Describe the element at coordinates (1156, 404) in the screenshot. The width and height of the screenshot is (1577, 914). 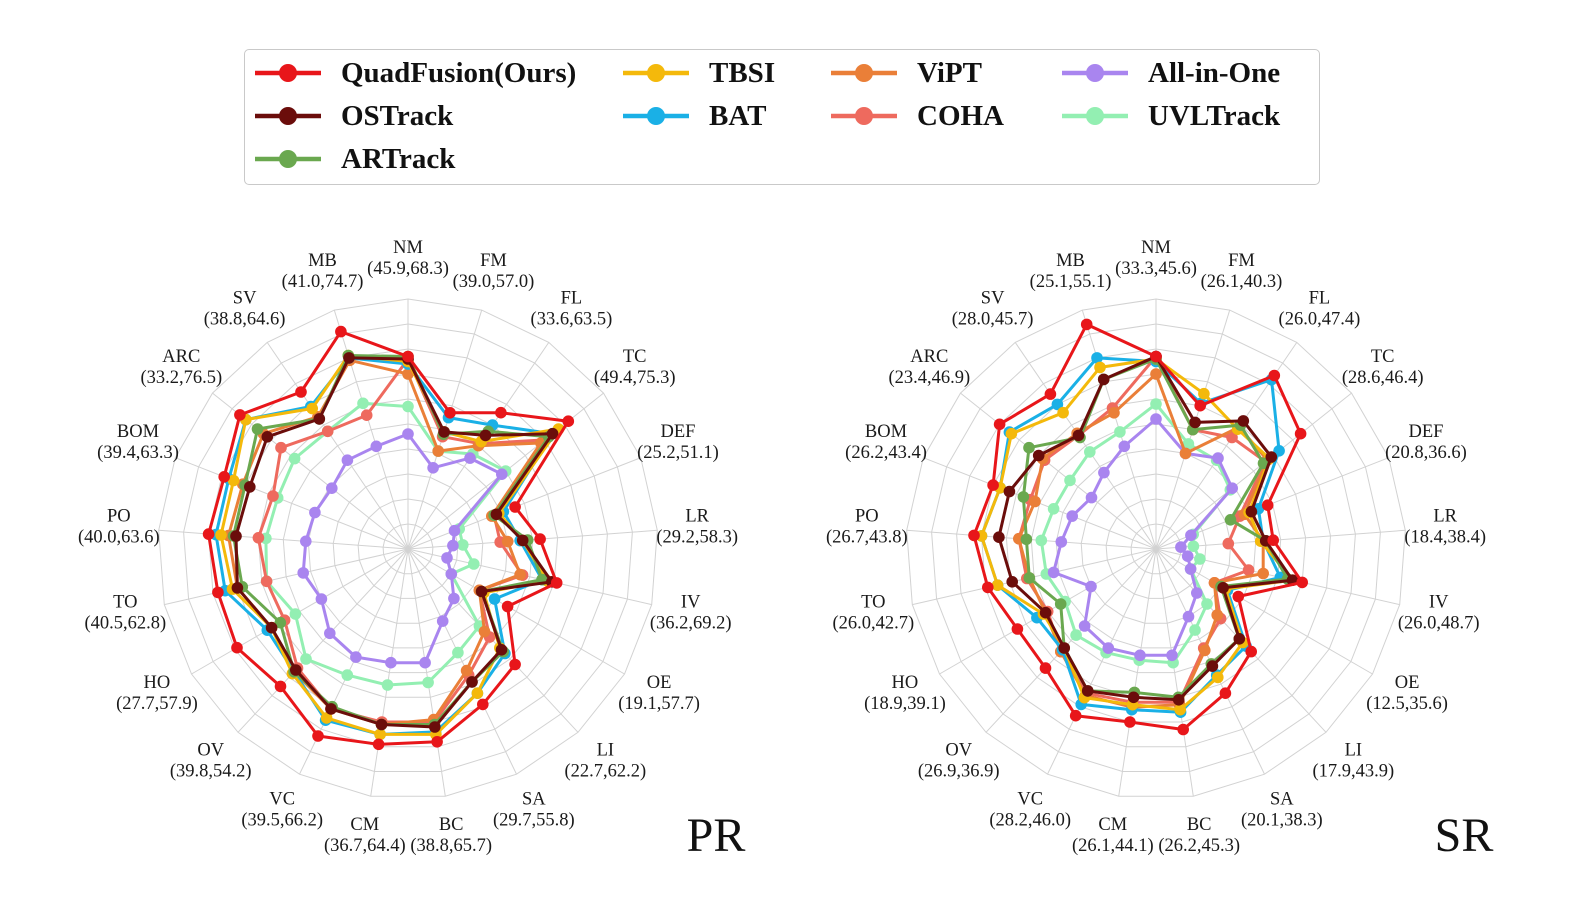
I see `data-point-uvltrack-nm` at that location.